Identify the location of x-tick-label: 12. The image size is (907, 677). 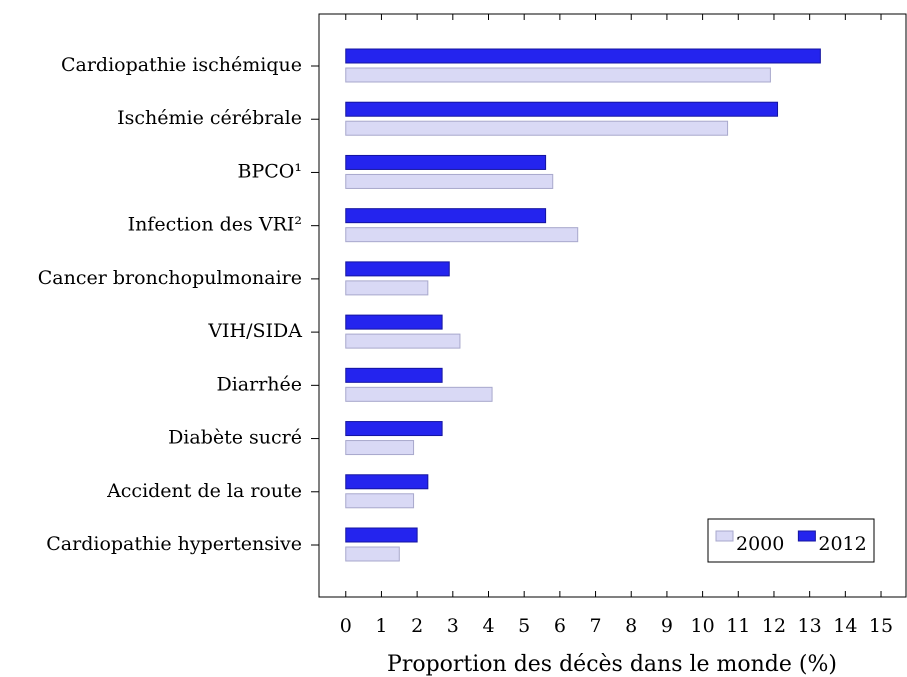
(774, 626).